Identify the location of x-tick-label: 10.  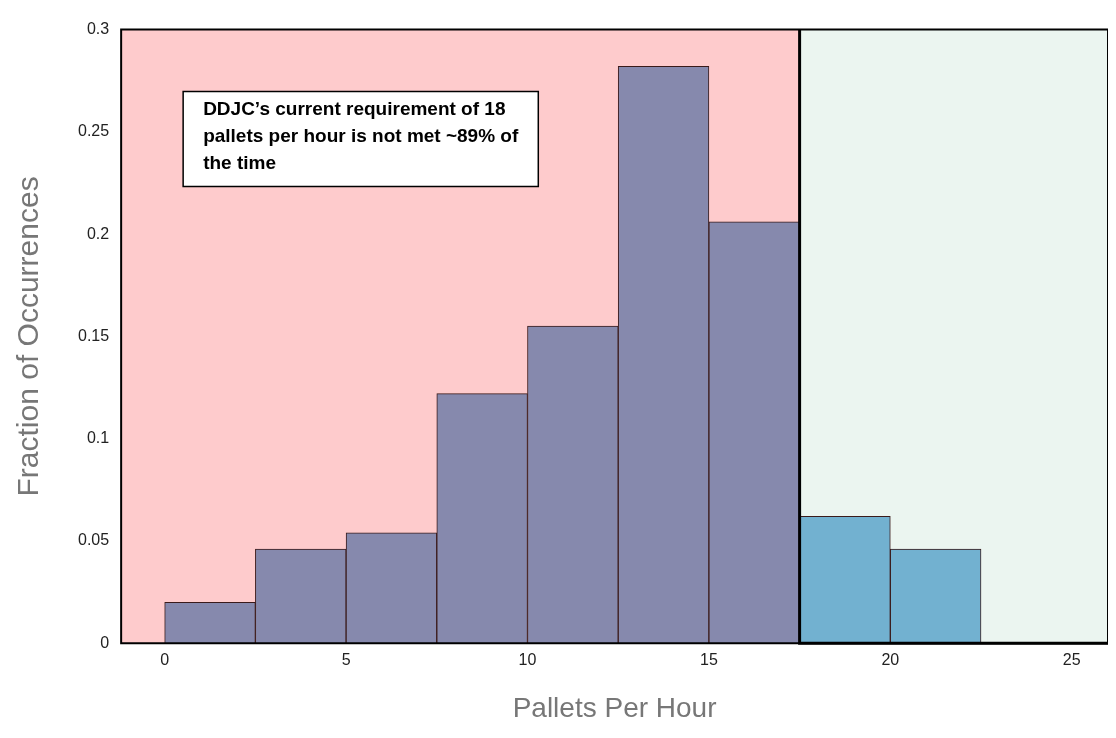
(527, 660).